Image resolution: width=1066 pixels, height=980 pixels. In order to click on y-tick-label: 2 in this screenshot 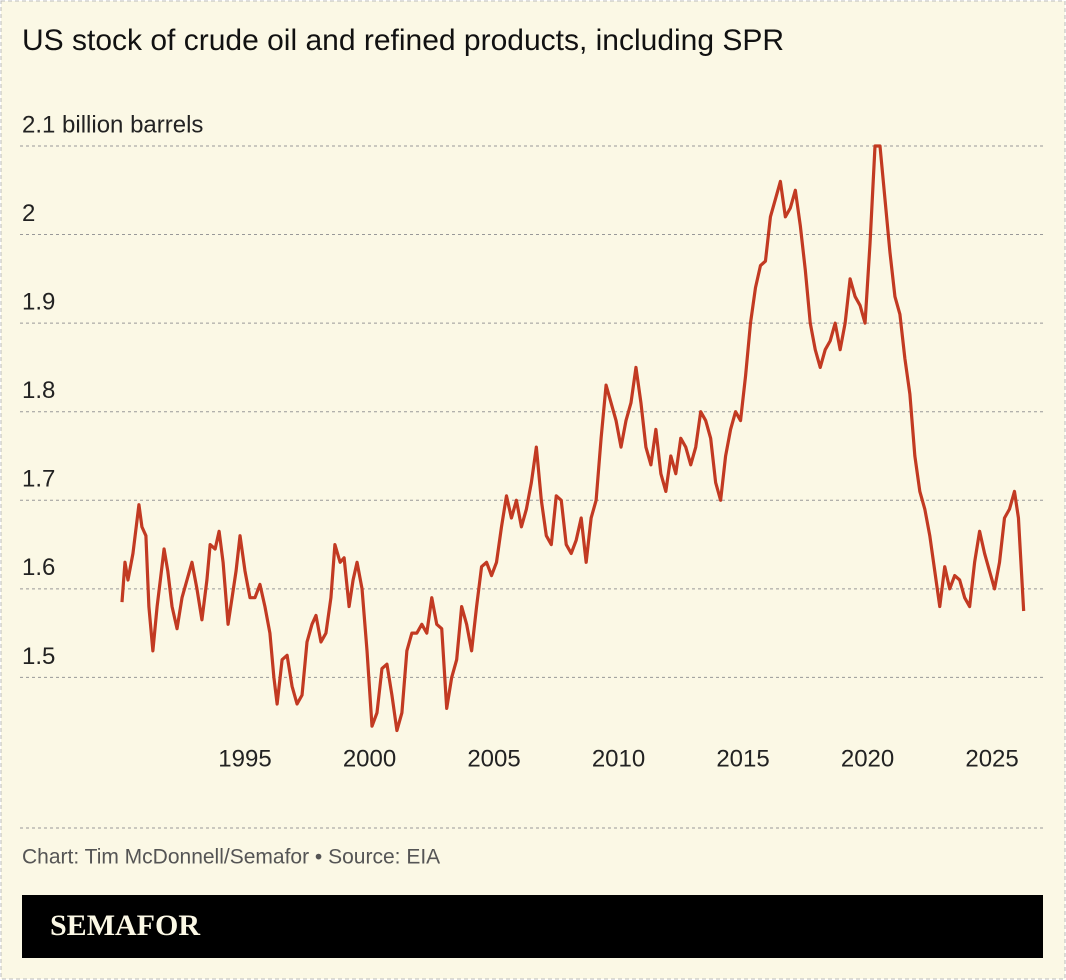, I will do `click(28, 213)`.